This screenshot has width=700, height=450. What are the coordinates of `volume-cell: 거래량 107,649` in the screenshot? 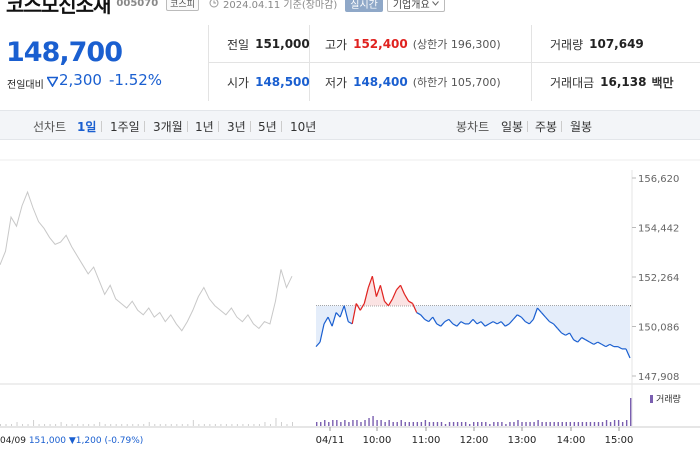 It's located at (597, 44).